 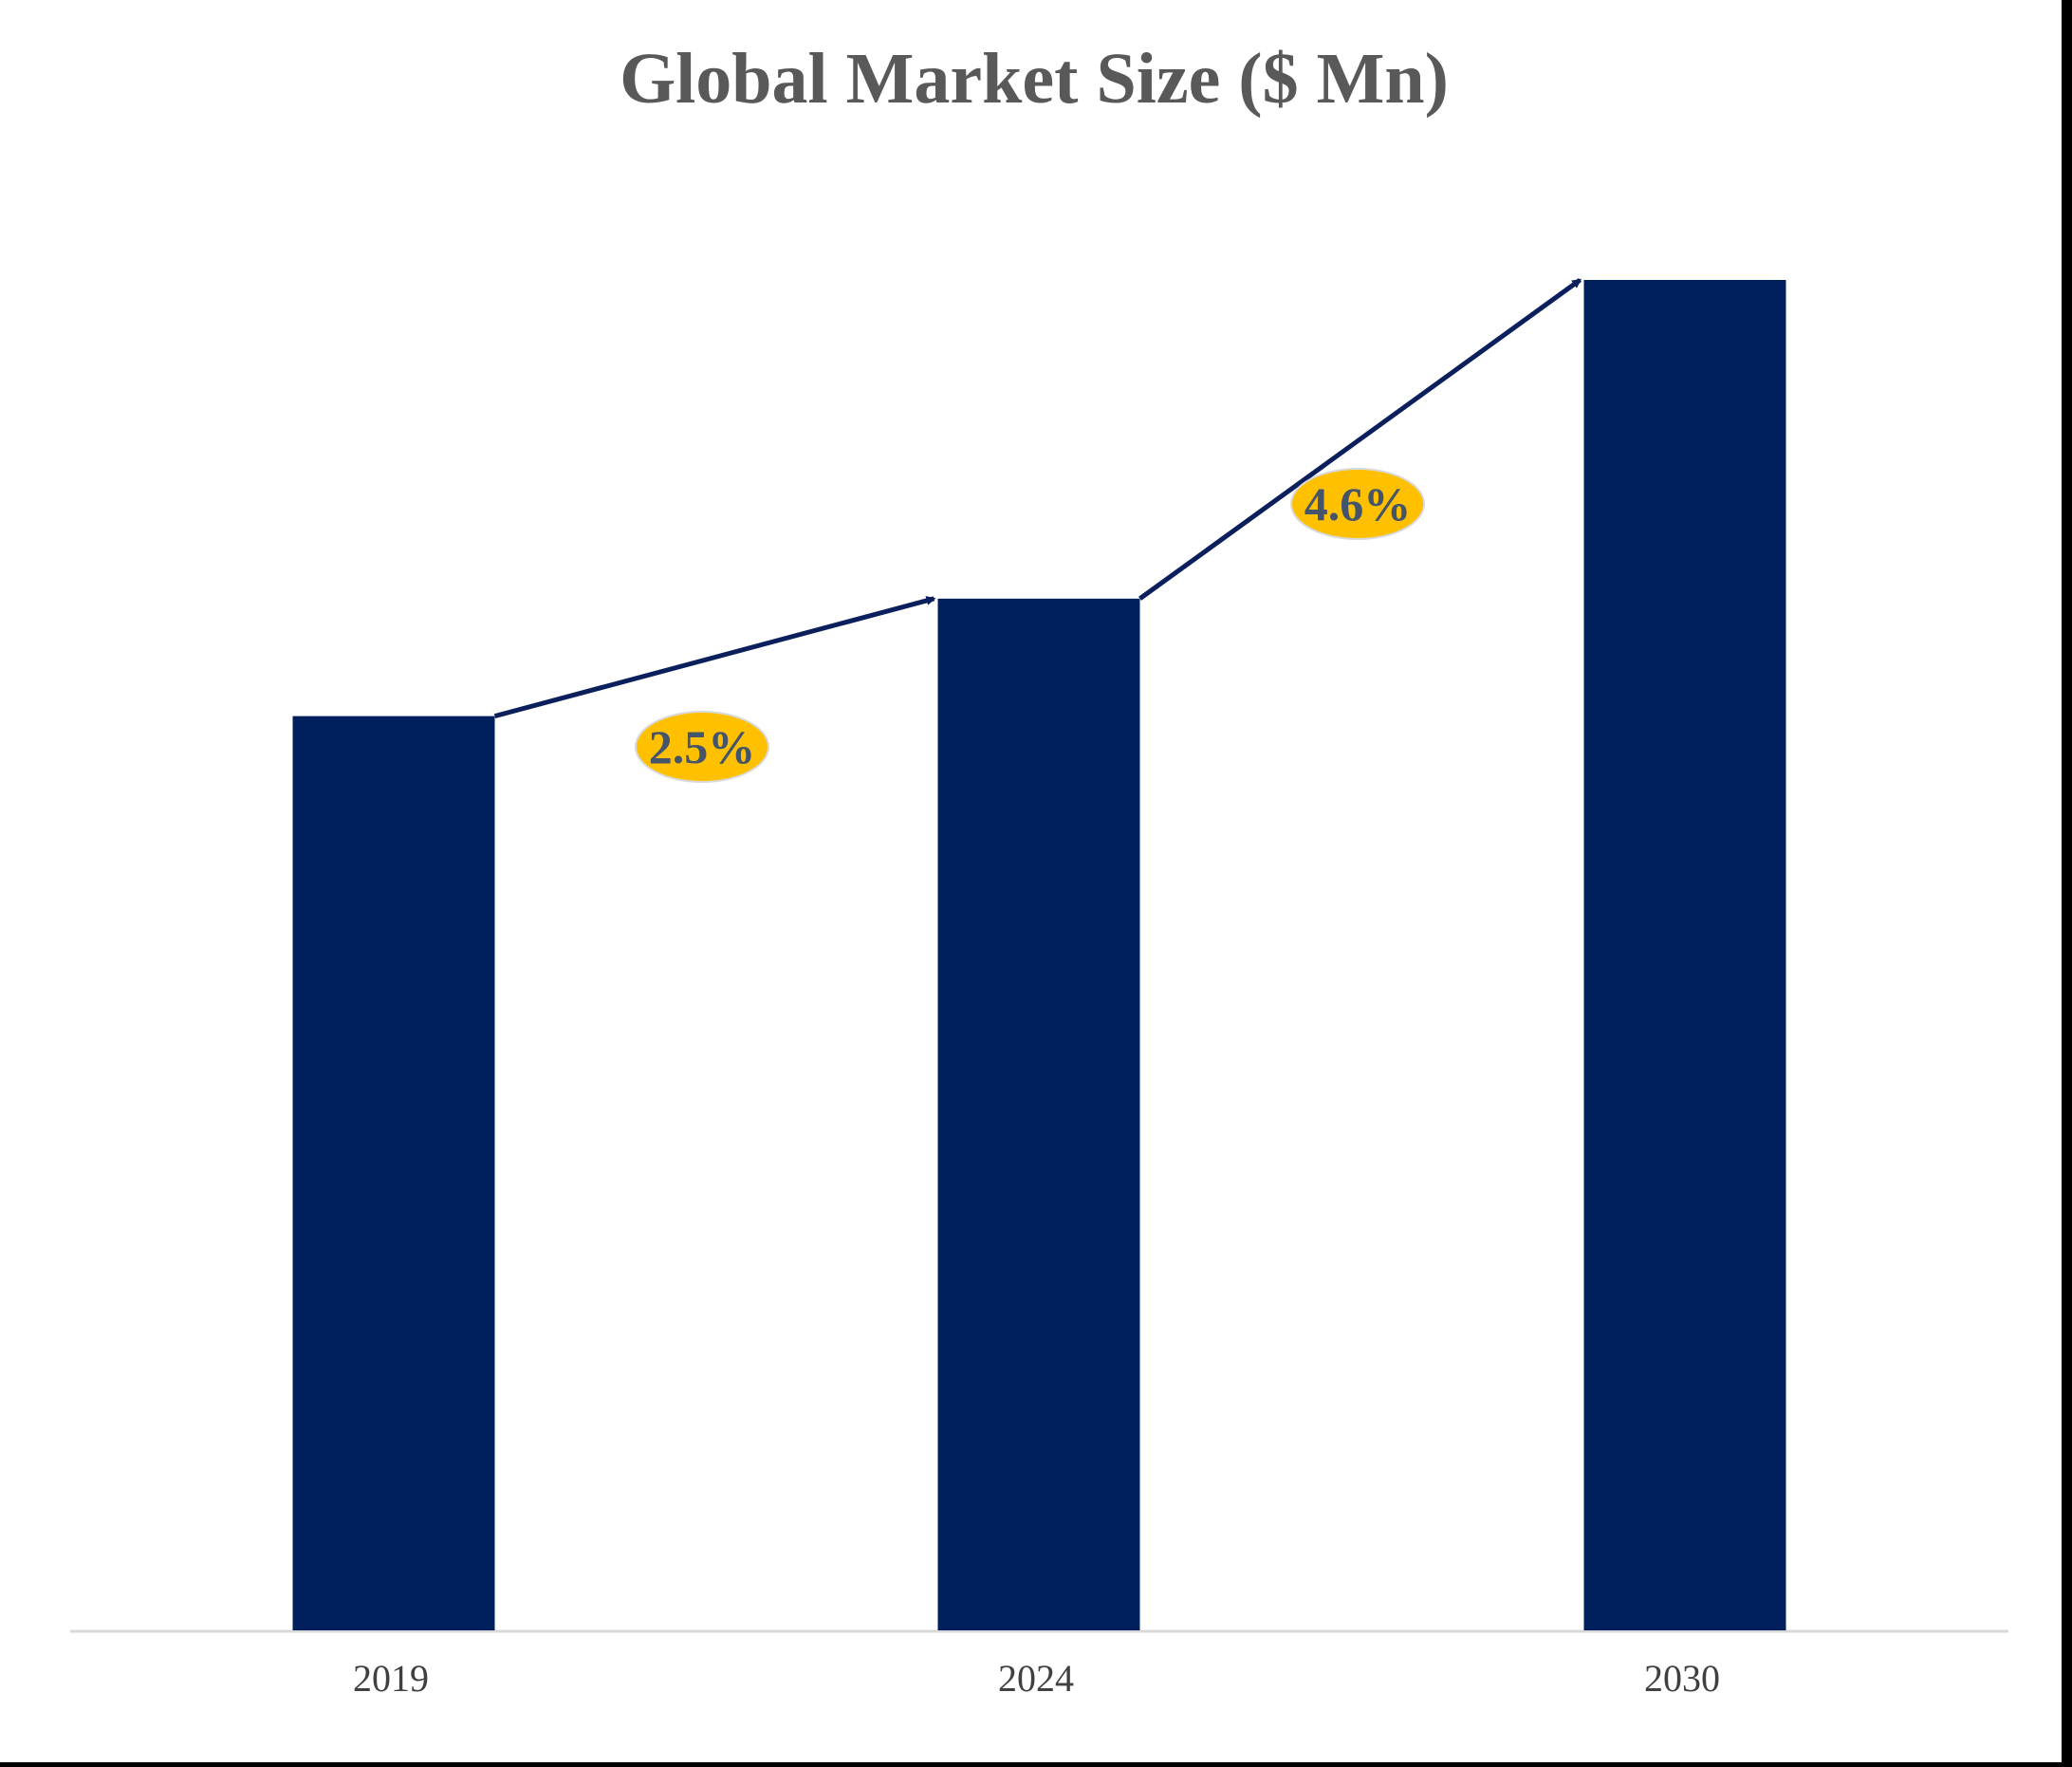 What do you see at coordinates (1038, 1114) in the screenshot?
I see `bar-2024` at bounding box center [1038, 1114].